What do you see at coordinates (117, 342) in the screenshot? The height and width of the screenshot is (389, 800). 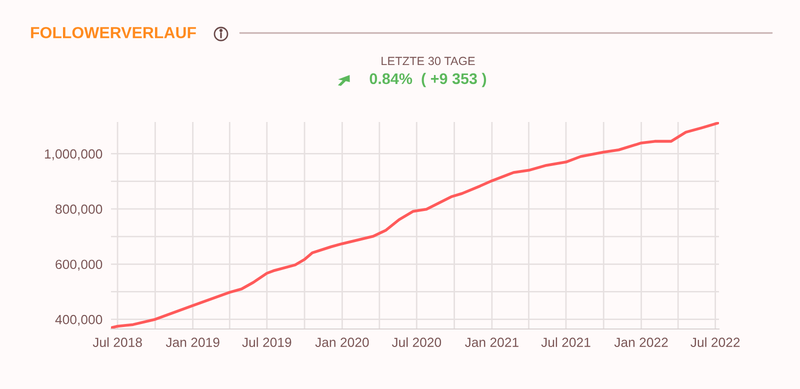 I see `x-tick-label: Jul 2018` at bounding box center [117, 342].